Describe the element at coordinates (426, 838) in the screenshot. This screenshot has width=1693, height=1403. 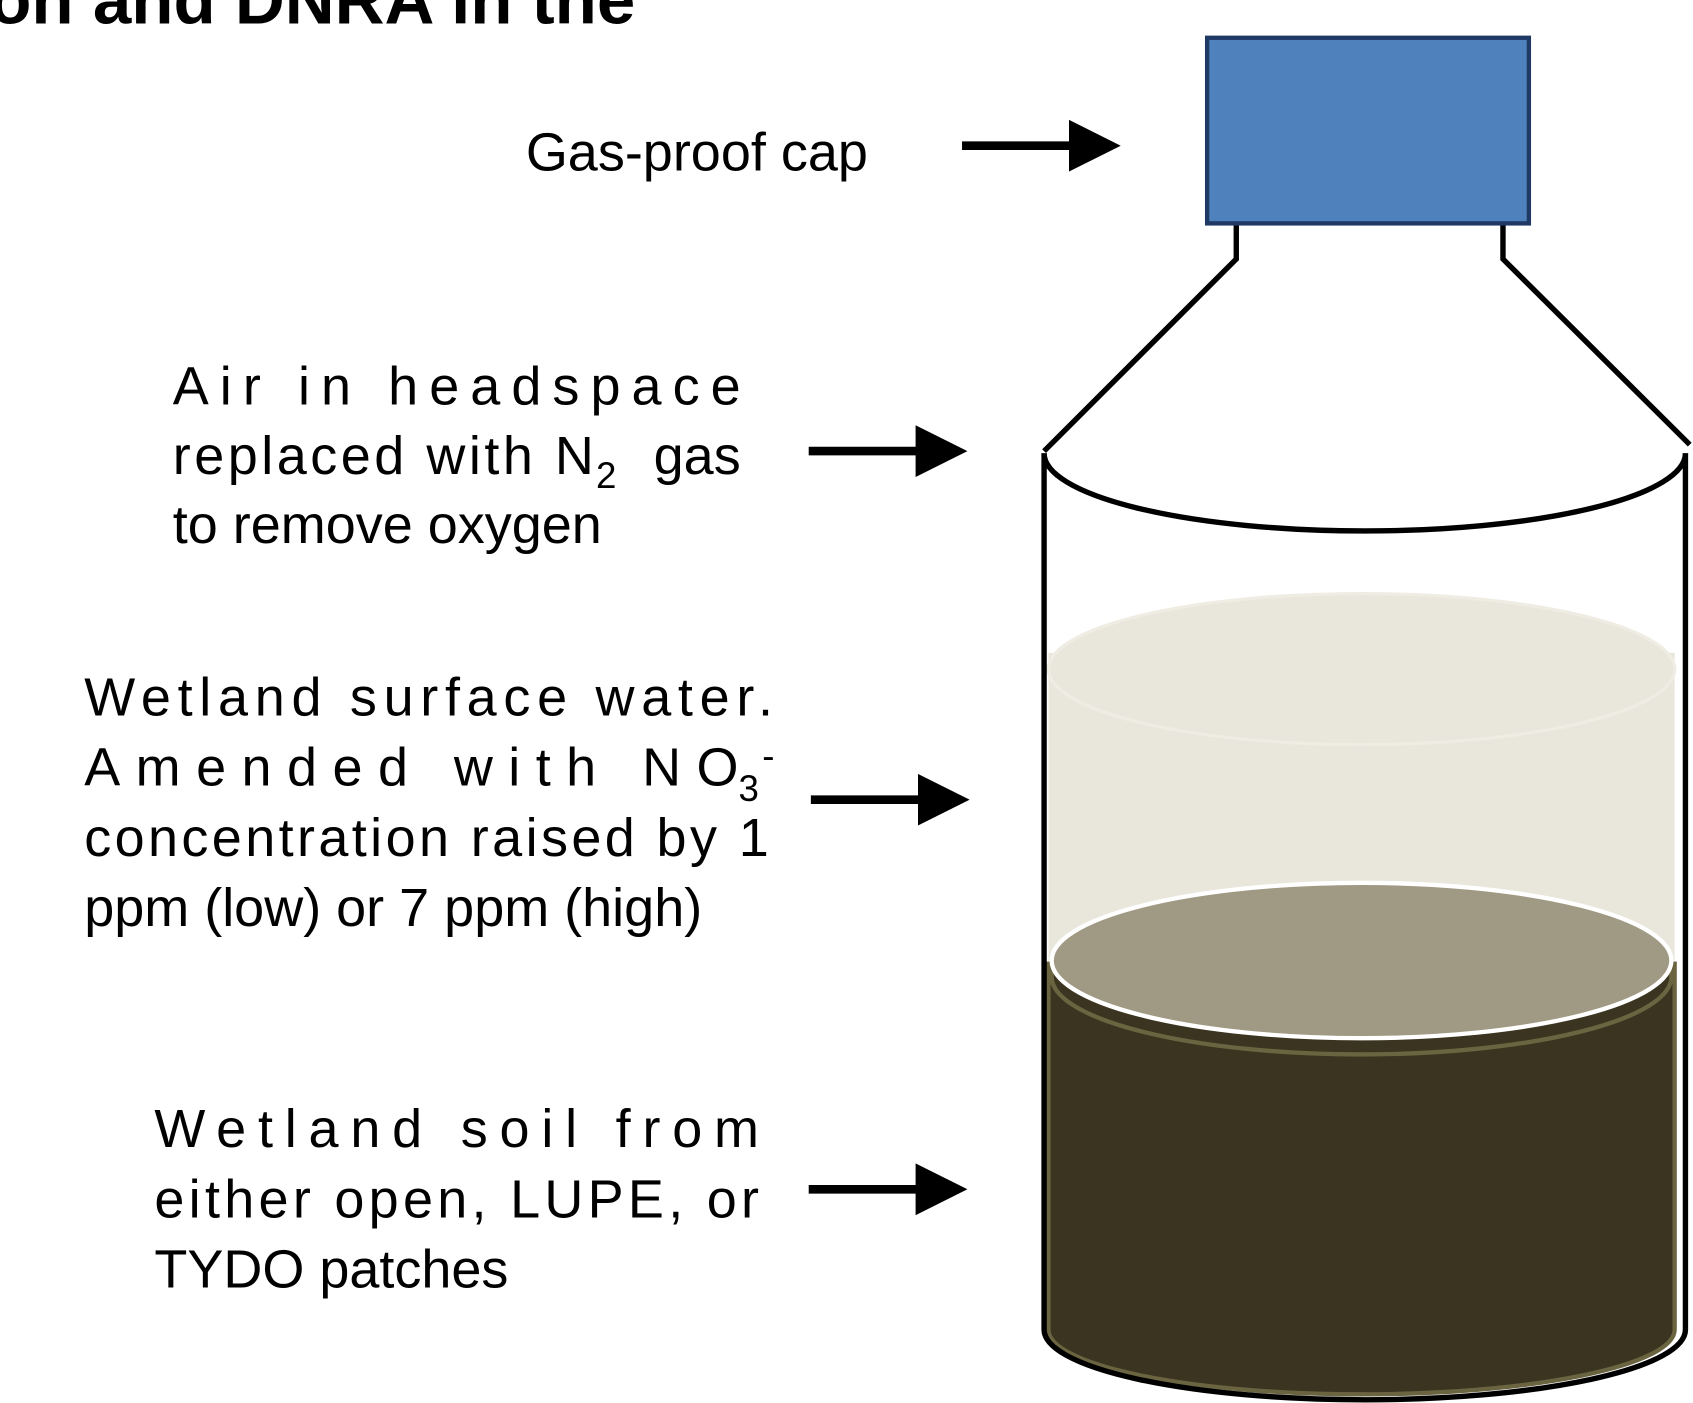
I see `label-line: concentration raised by 1` at that location.